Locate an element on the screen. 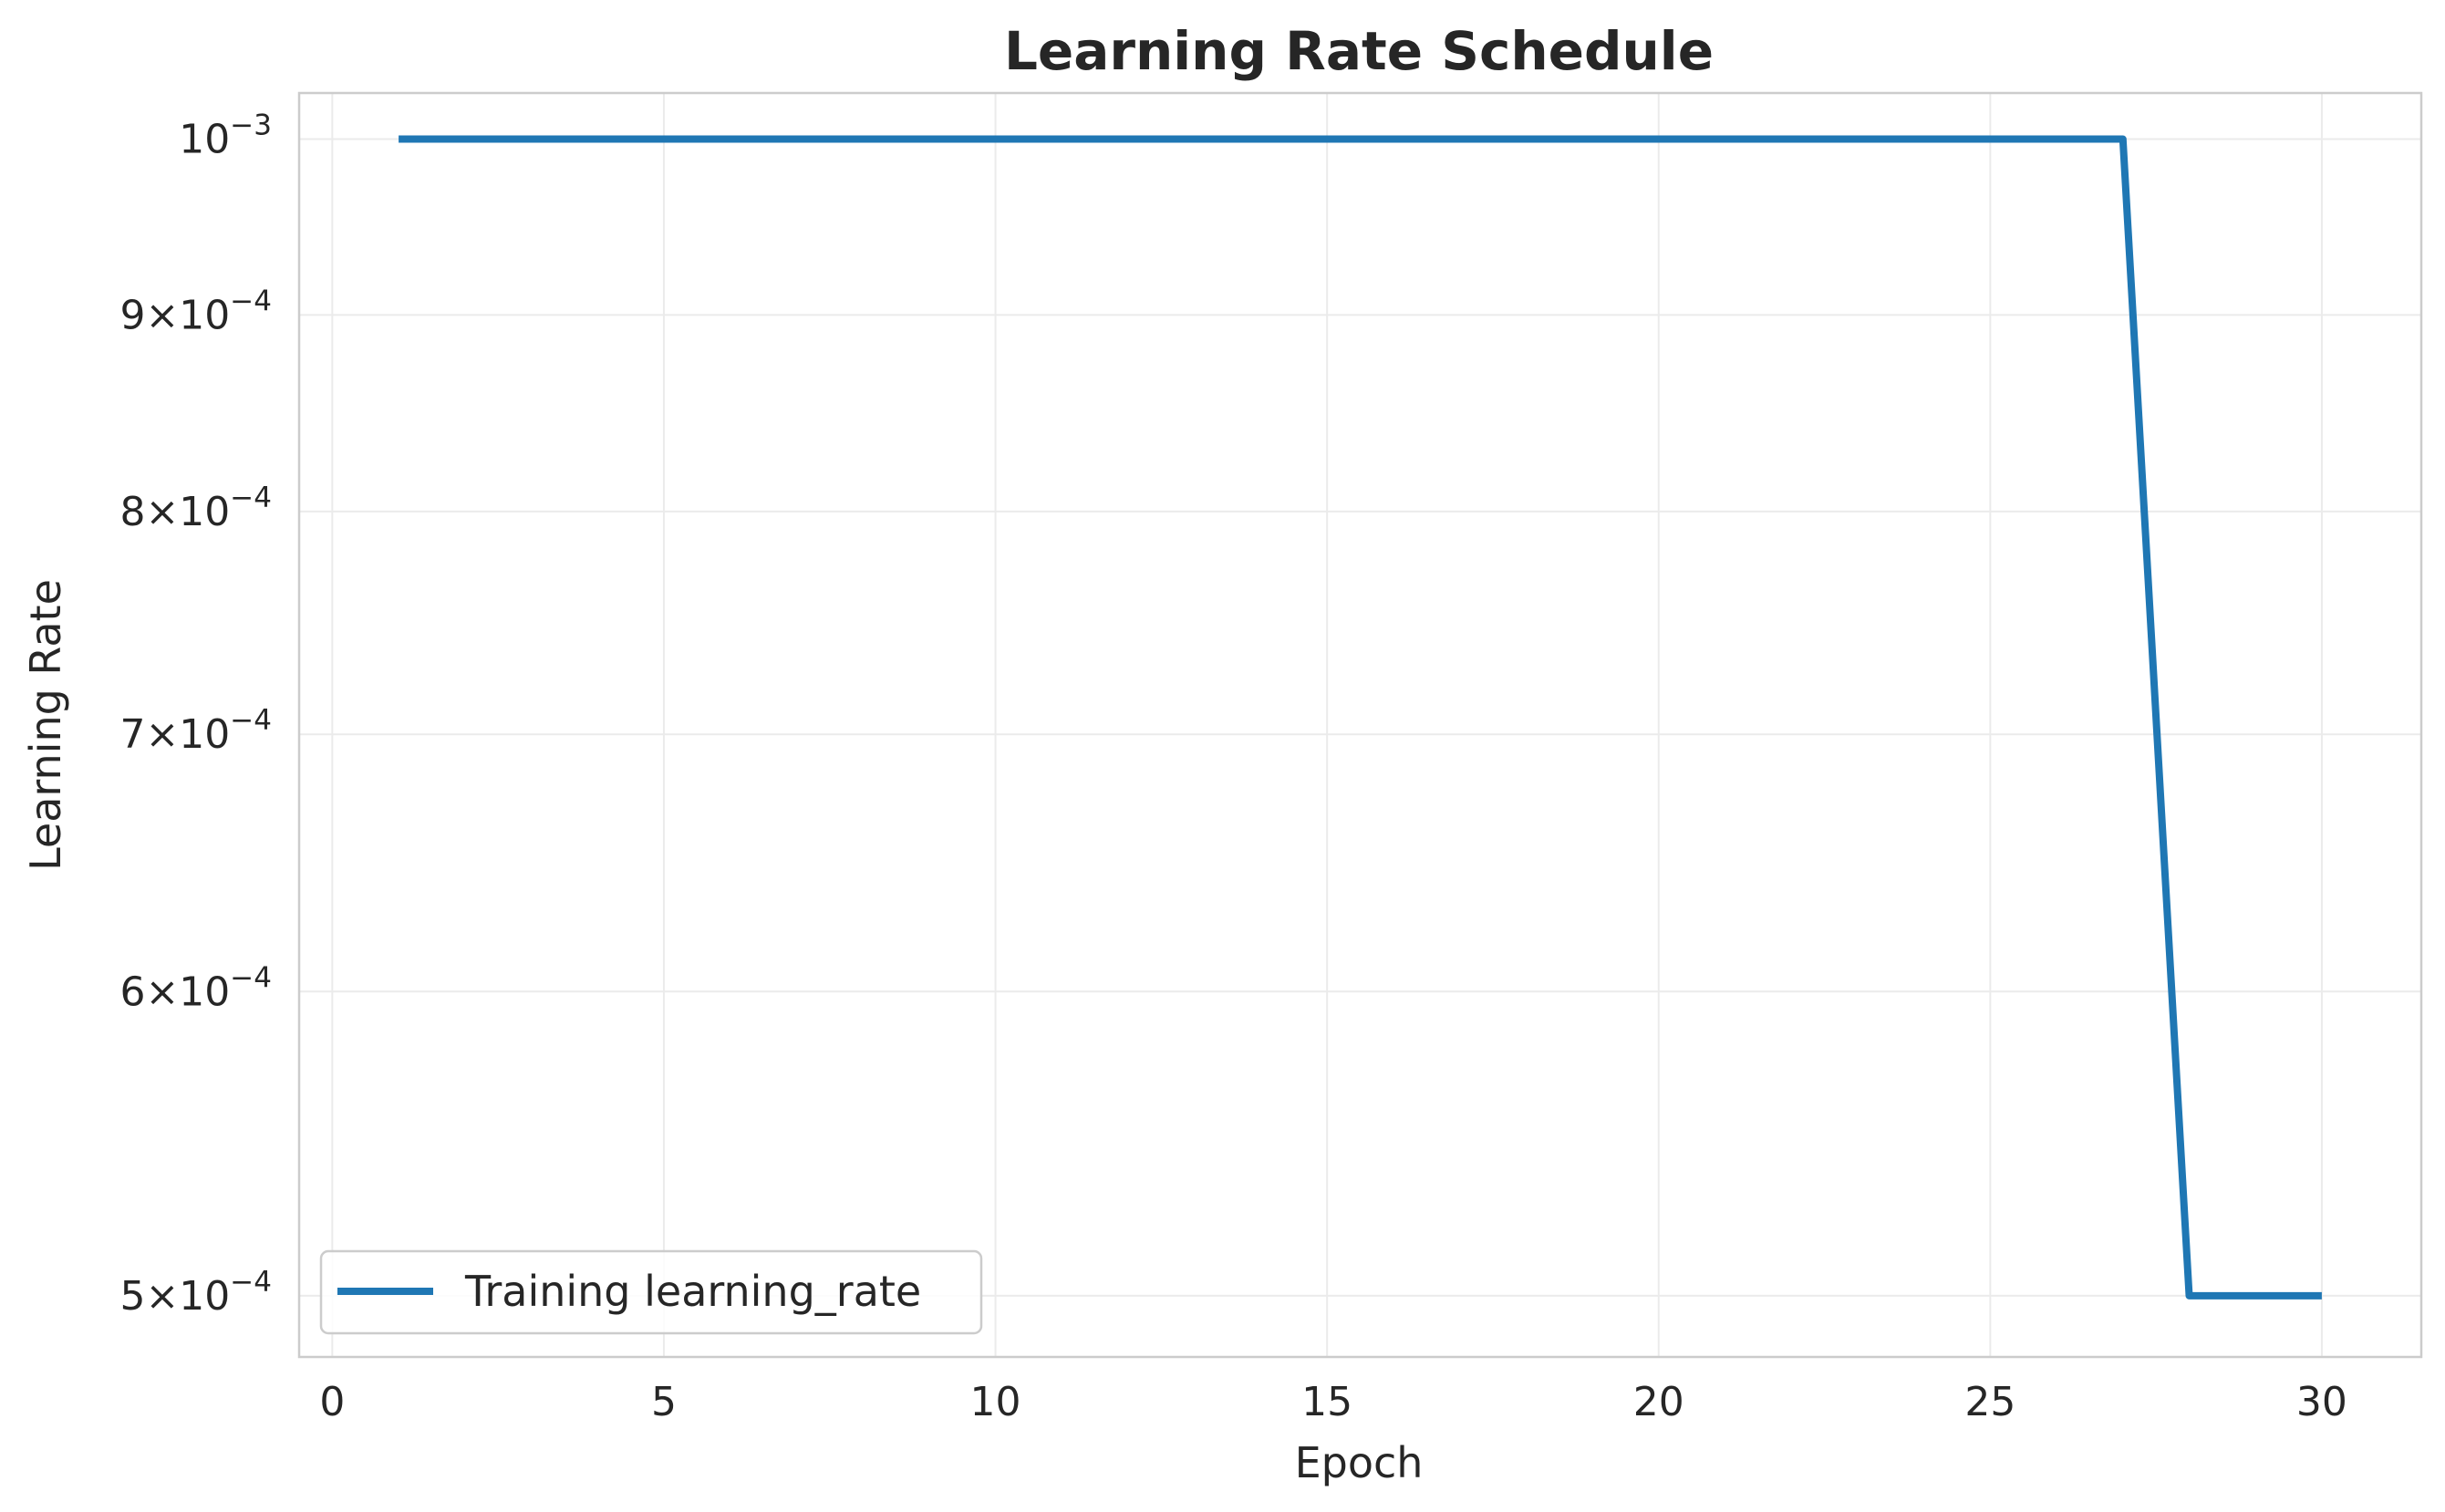 The width and height of the screenshot is (2445, 1512). y-tick-label: 9×10⁻⁴ is located at coordinates (195, 311).